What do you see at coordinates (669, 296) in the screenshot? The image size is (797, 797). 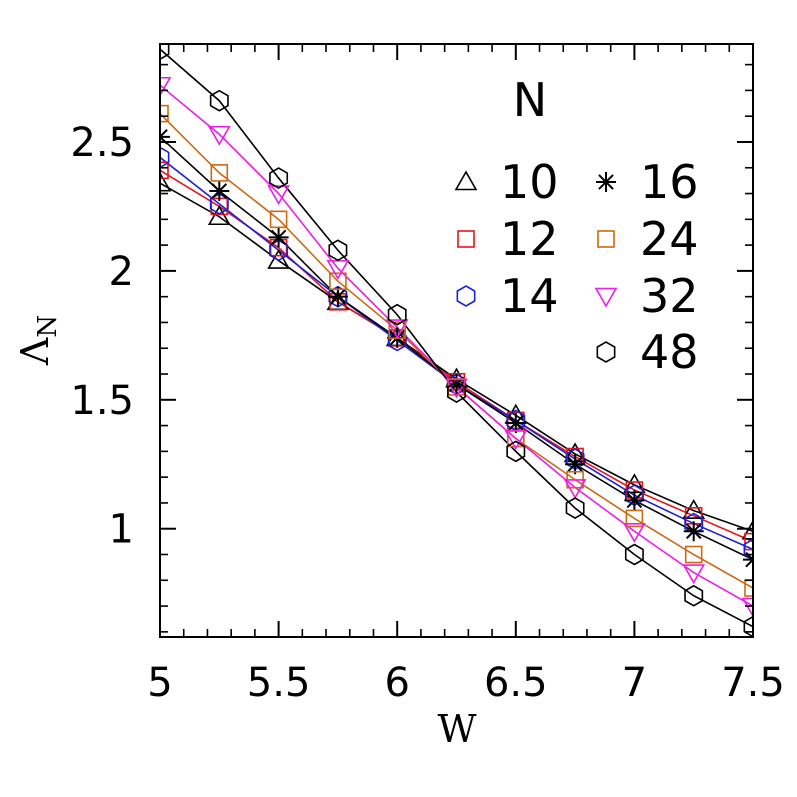 I see `legend-label-32: 32` at bounding box center [669, 296].